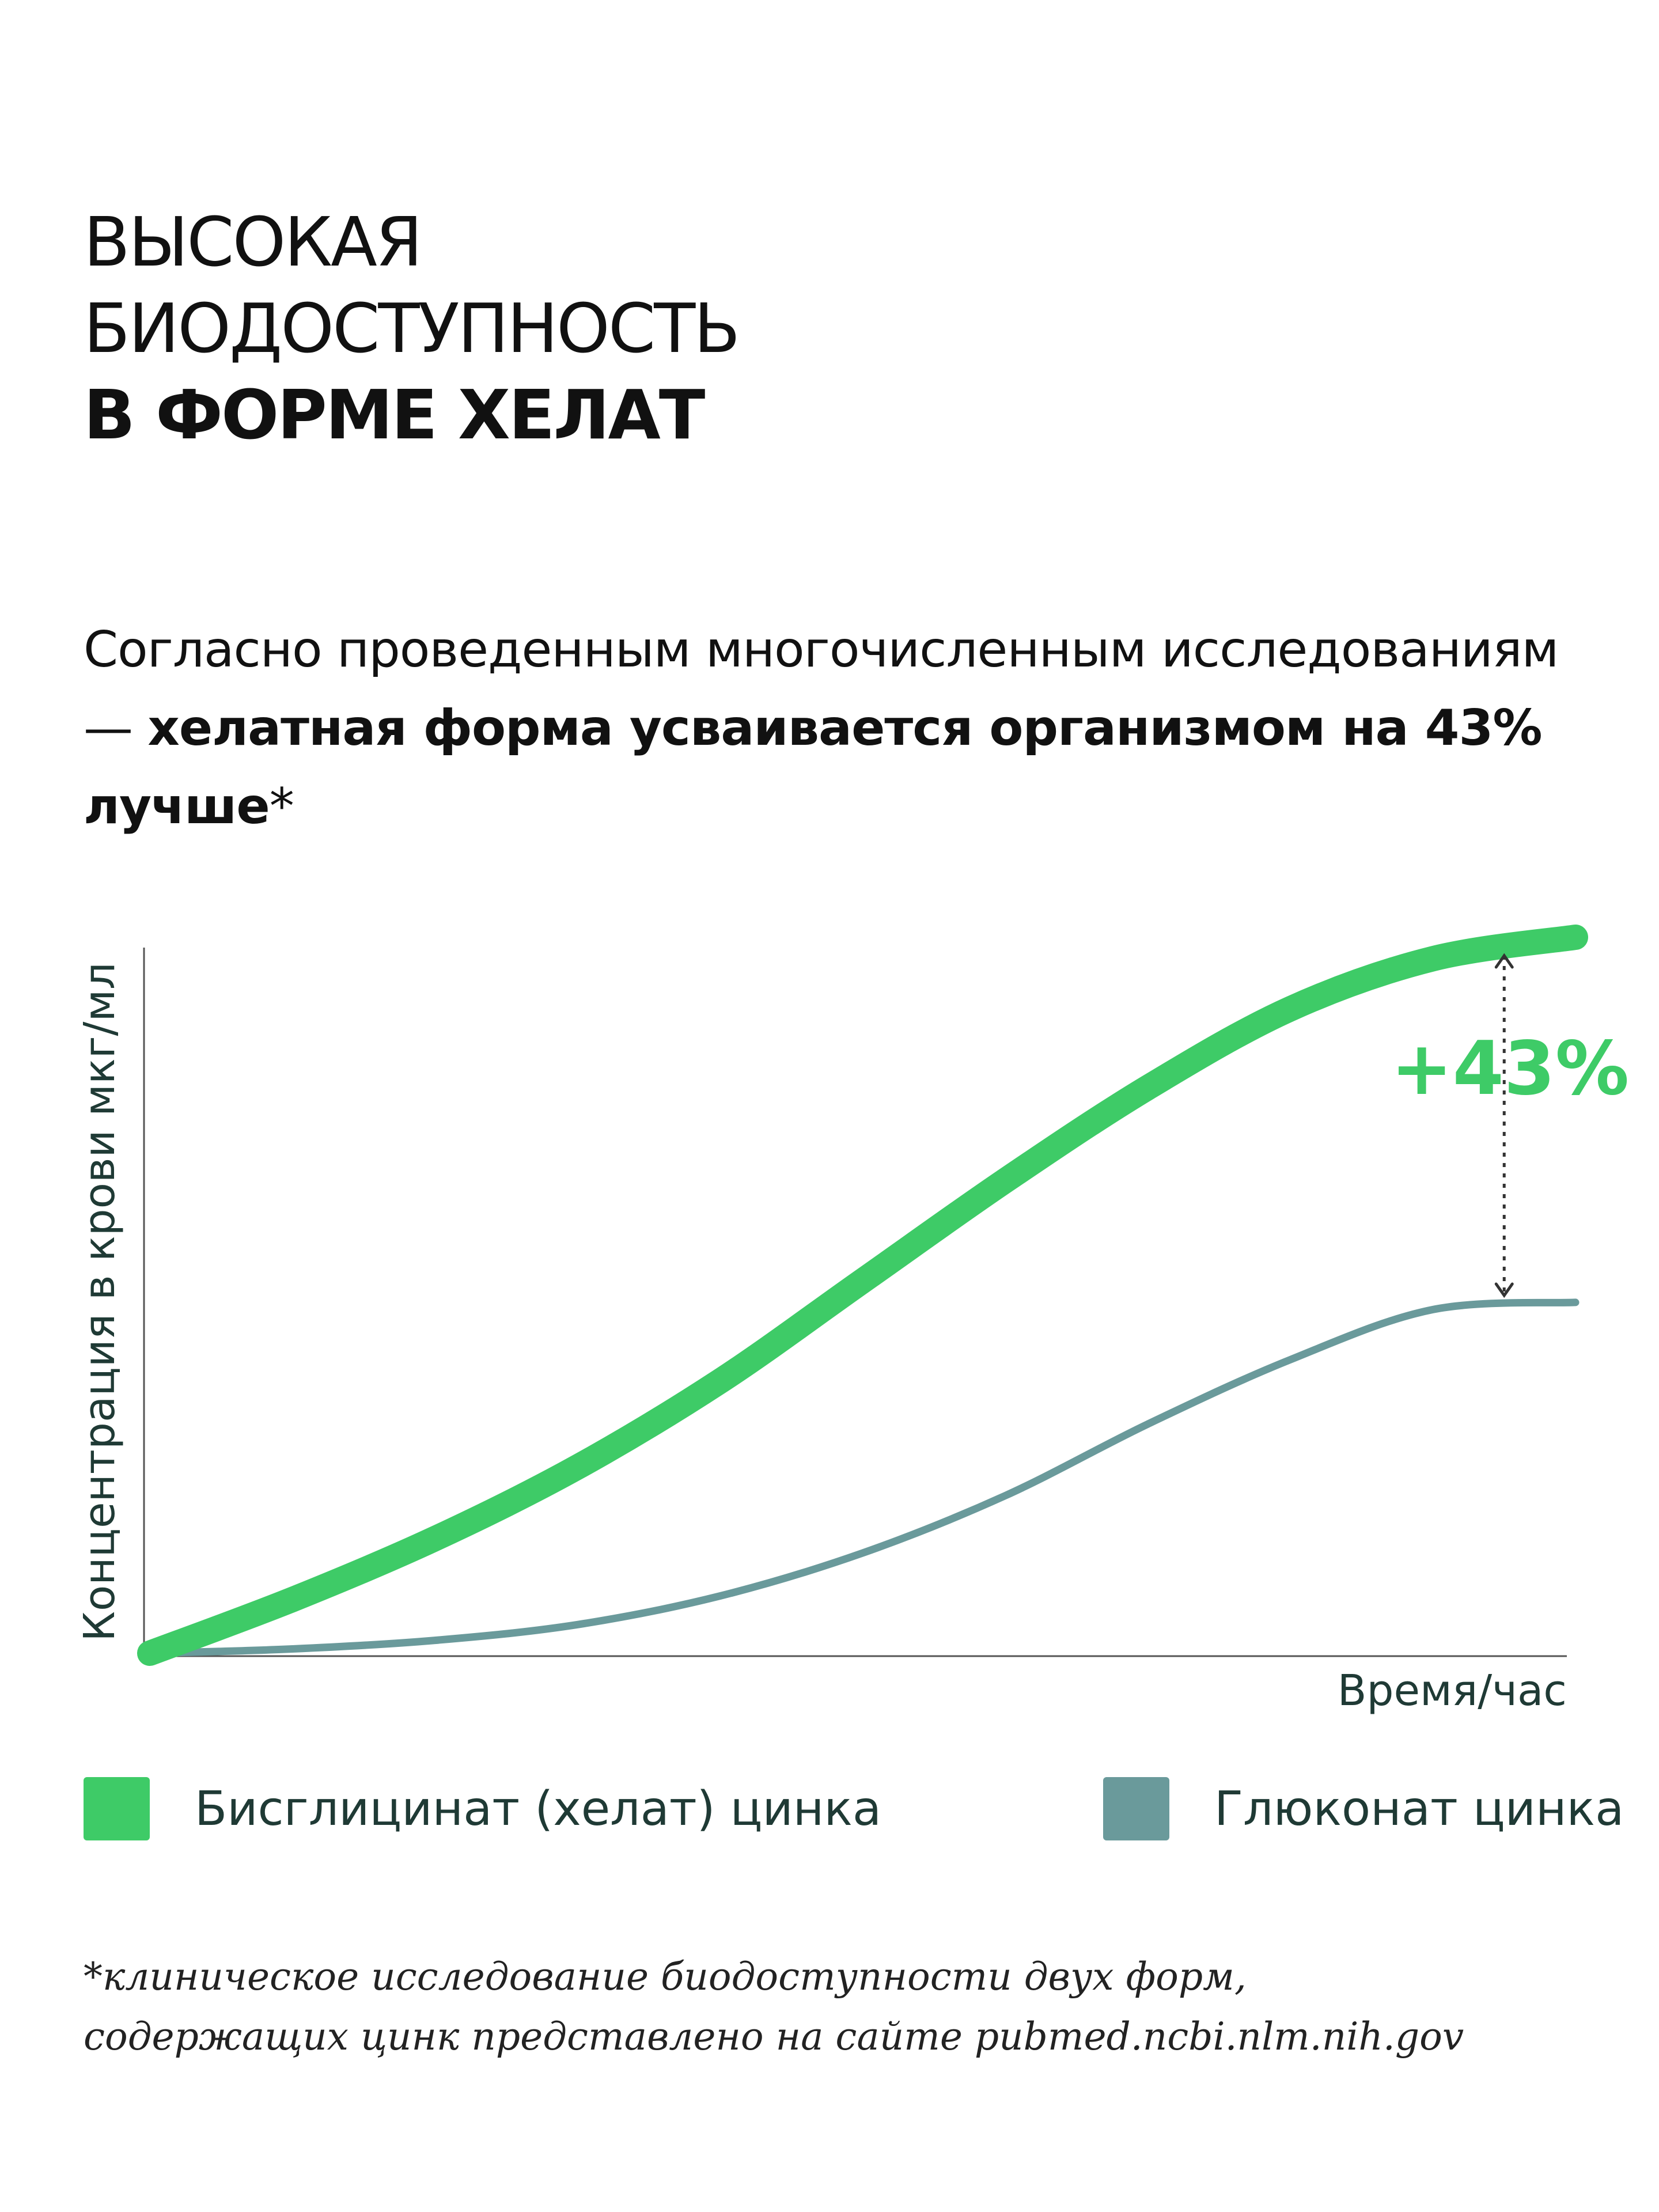 The height and width of the screenshot is (2212, 1659). What do you see at coordinates (1510, 1125) in the screenshot?
I see `annotation-layer: +43%` at bounding box center [1510, 1125].